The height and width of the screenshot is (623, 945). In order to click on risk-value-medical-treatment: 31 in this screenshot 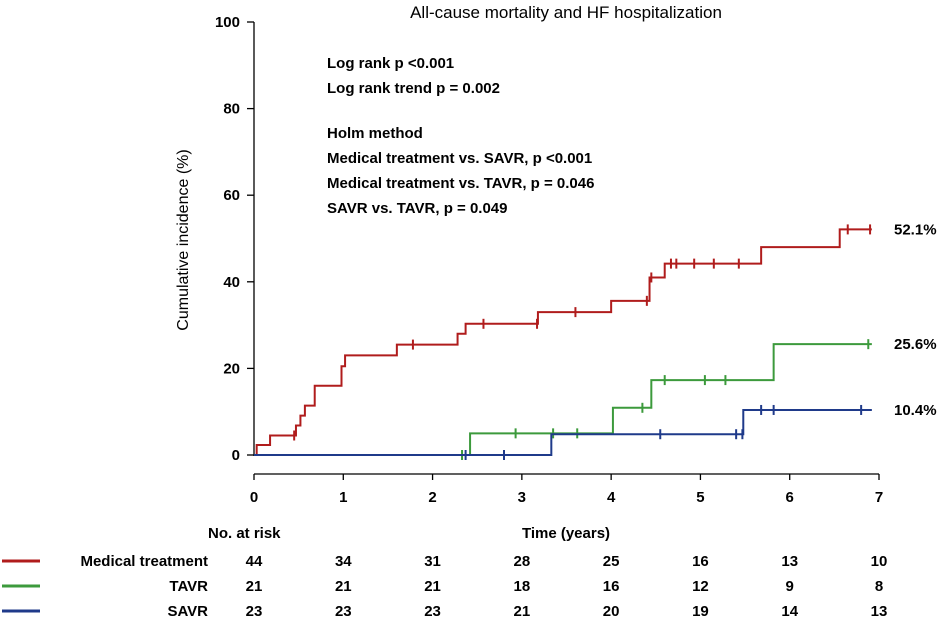, I will do `click(432, 561)`.